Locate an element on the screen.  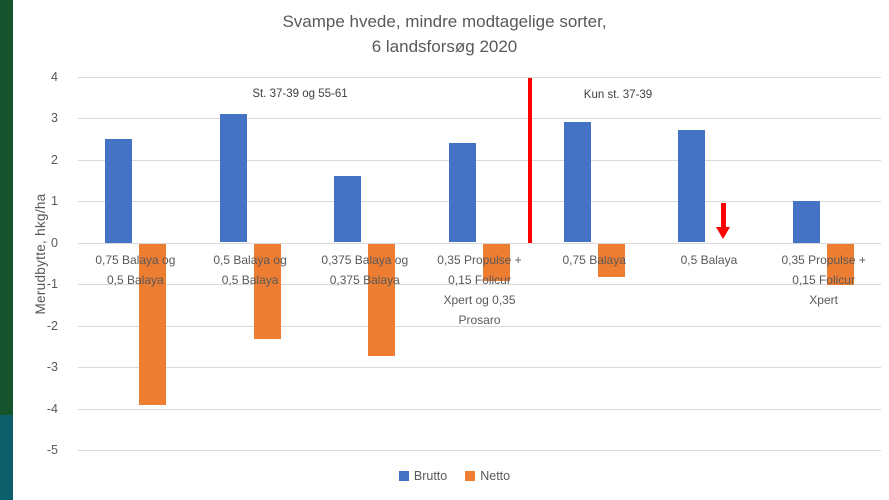
brutto-series-swatch-icon is located at coordinates (403, 476).